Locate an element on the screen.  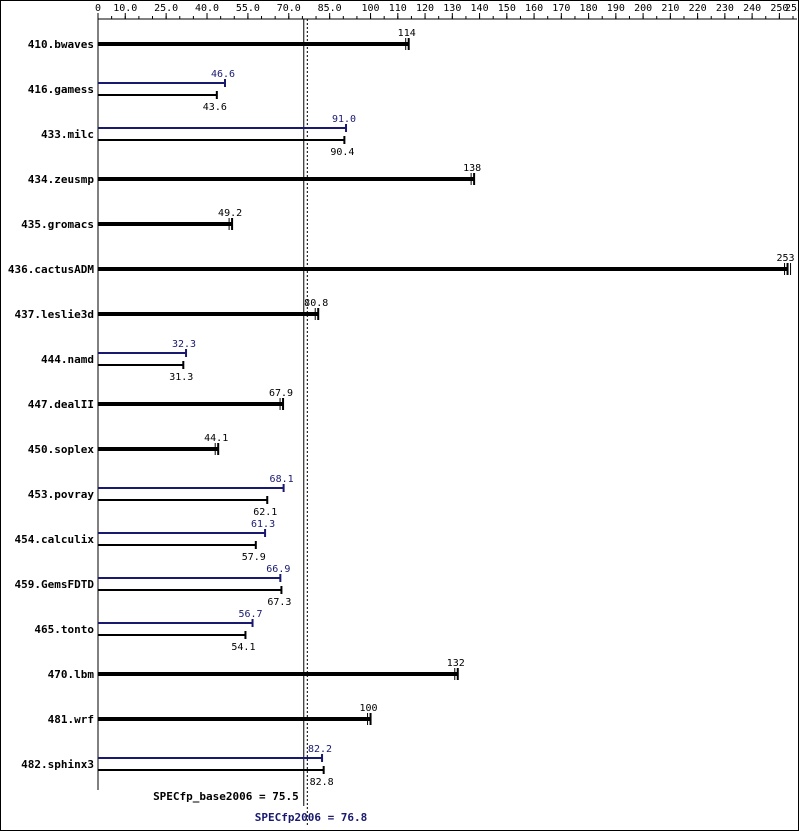
benchmark-label: 459.GemsFDTD is located at coordinates (55, 584).